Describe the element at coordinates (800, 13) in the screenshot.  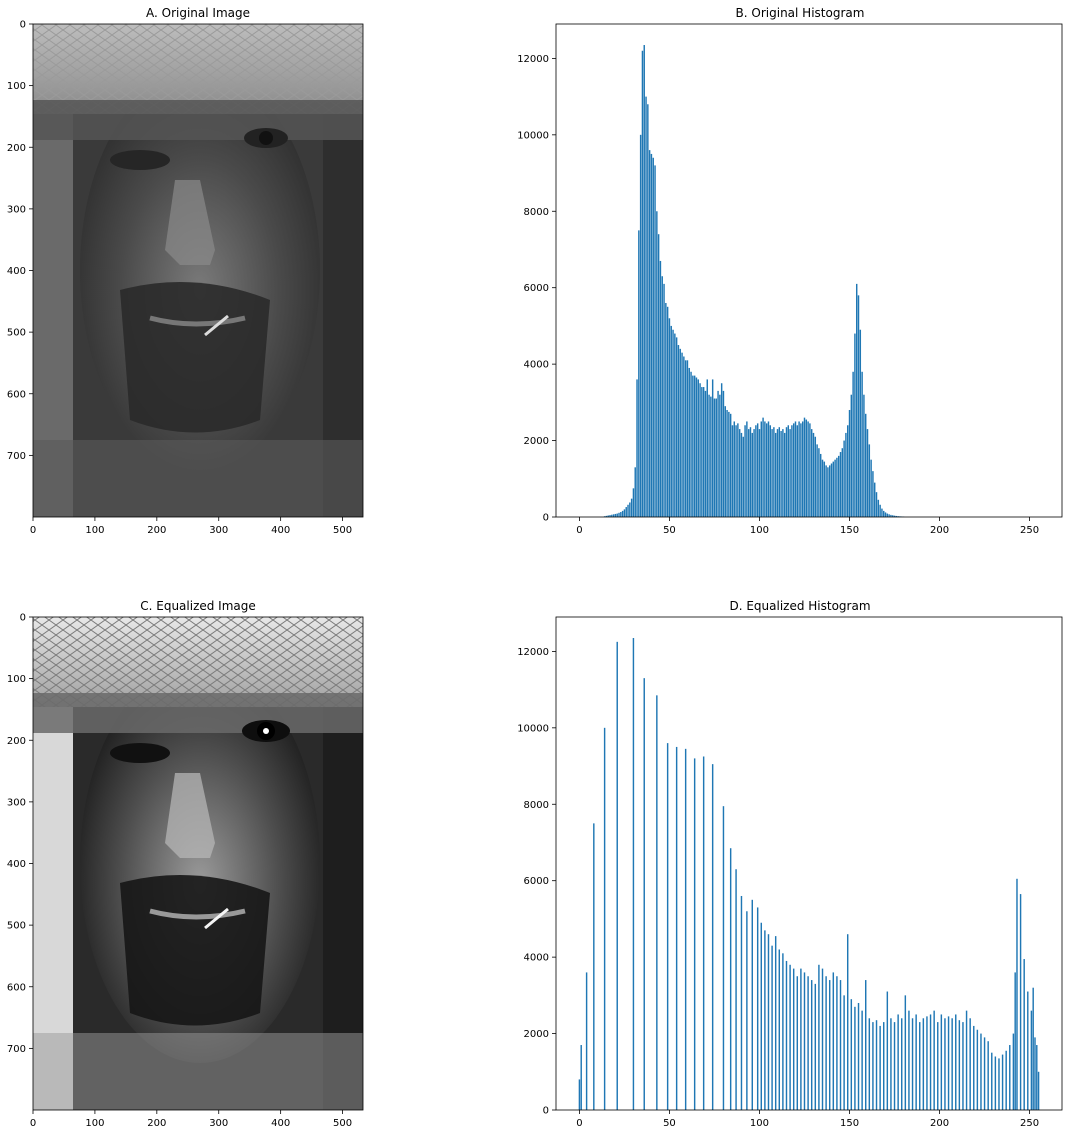
I see `panel-b-title: B. Original Histogram` at that location.